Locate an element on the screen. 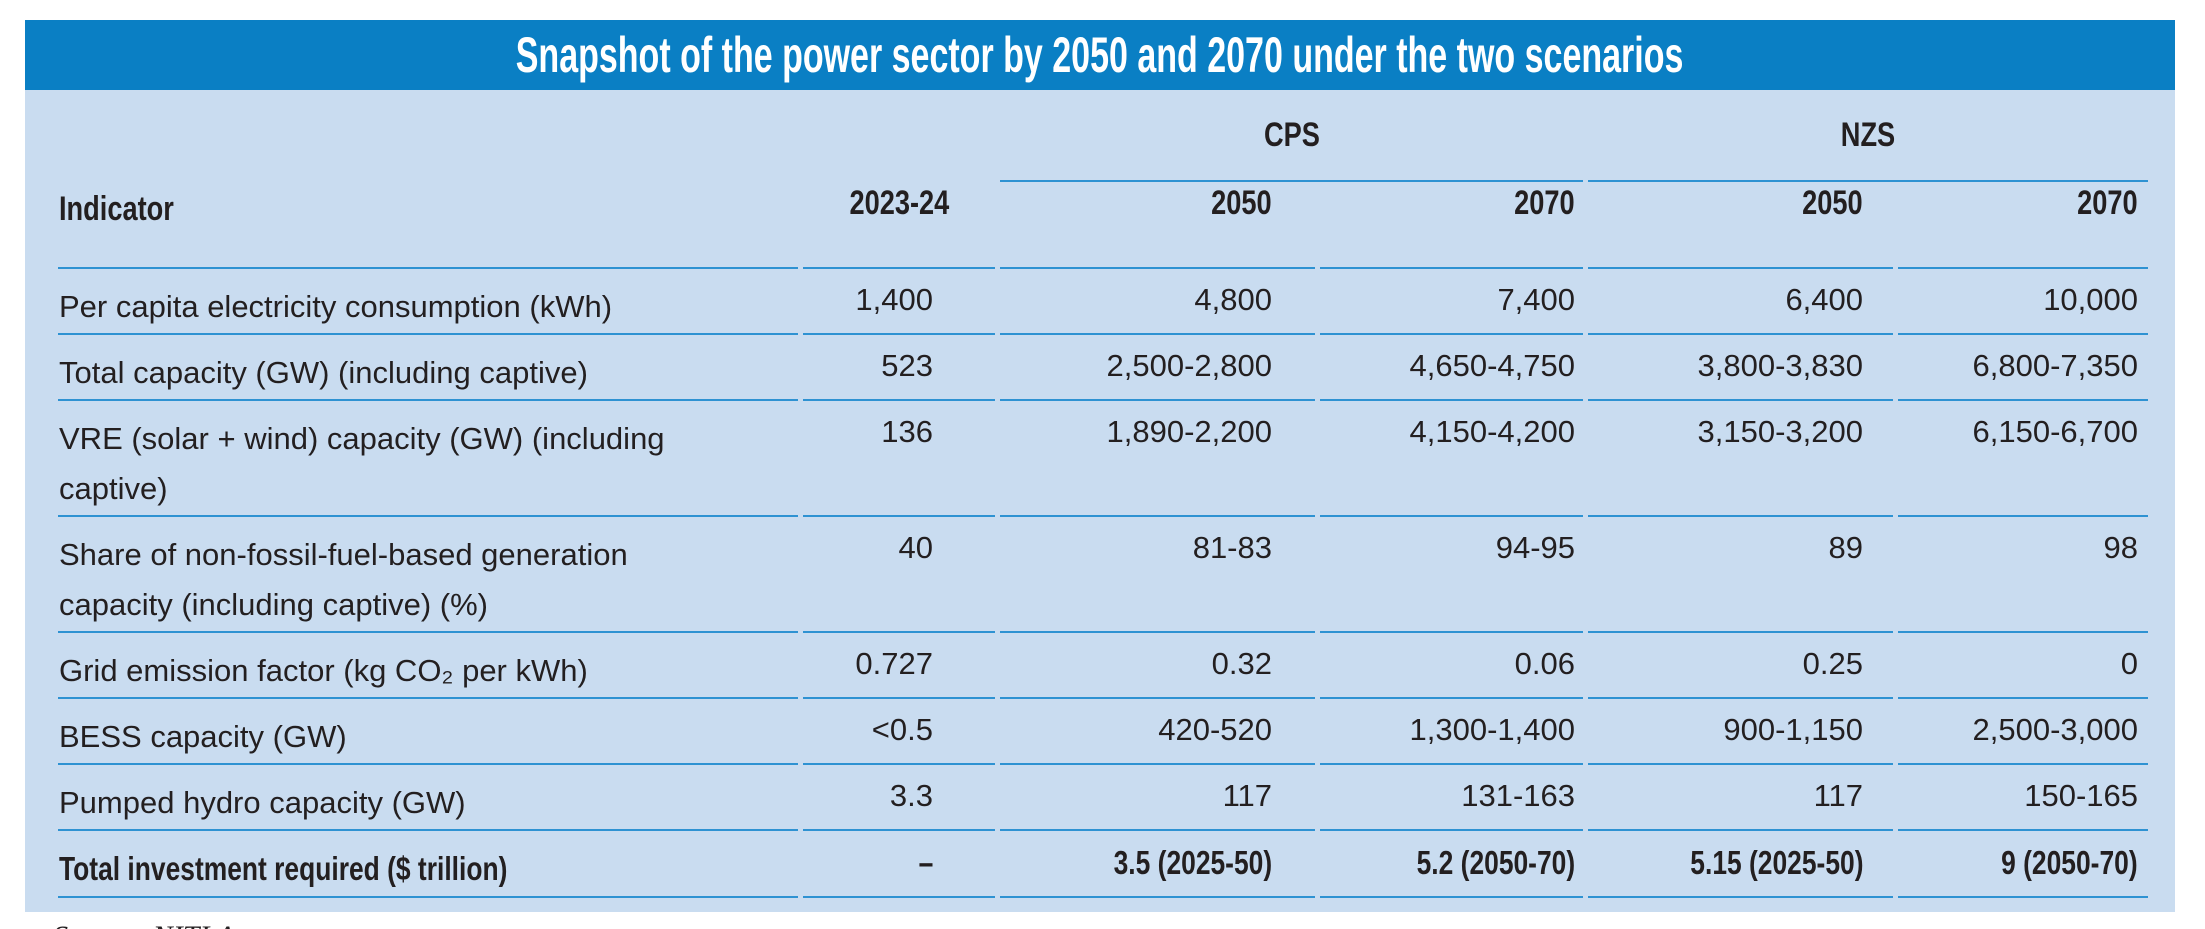  row-cps-2070-value: 131-163 is located at coordinates (1452, 798).